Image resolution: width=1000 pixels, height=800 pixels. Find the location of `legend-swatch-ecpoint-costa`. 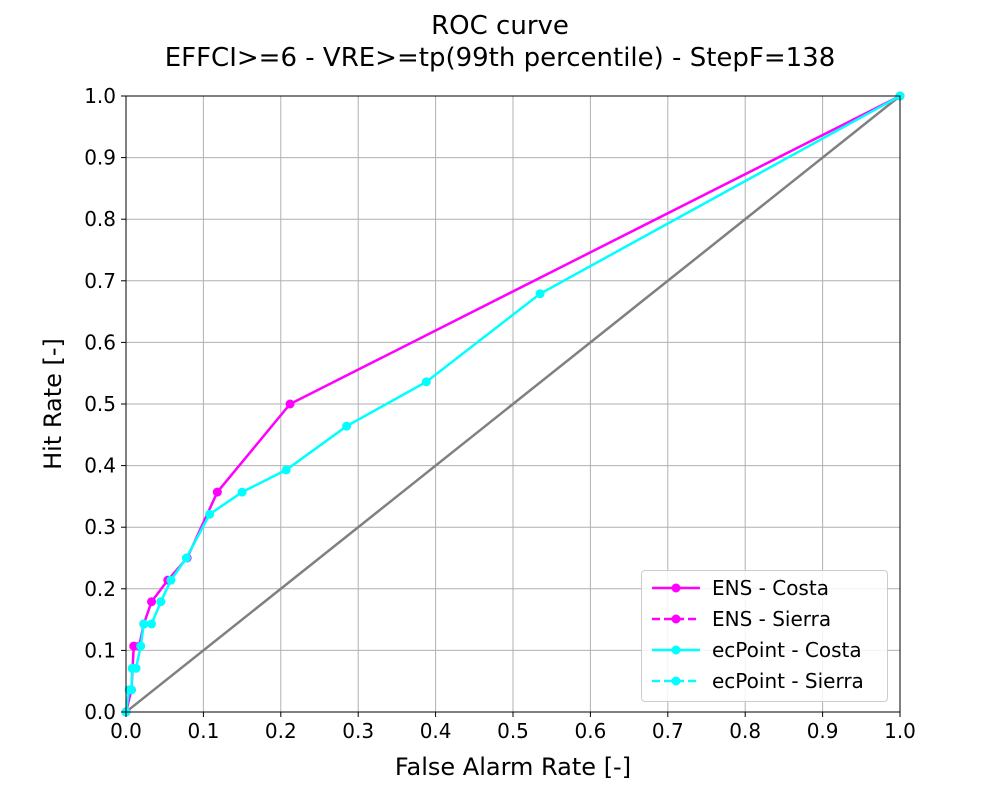

legend-swatch-ecpoint-costa is located at coordinates (676, 650).